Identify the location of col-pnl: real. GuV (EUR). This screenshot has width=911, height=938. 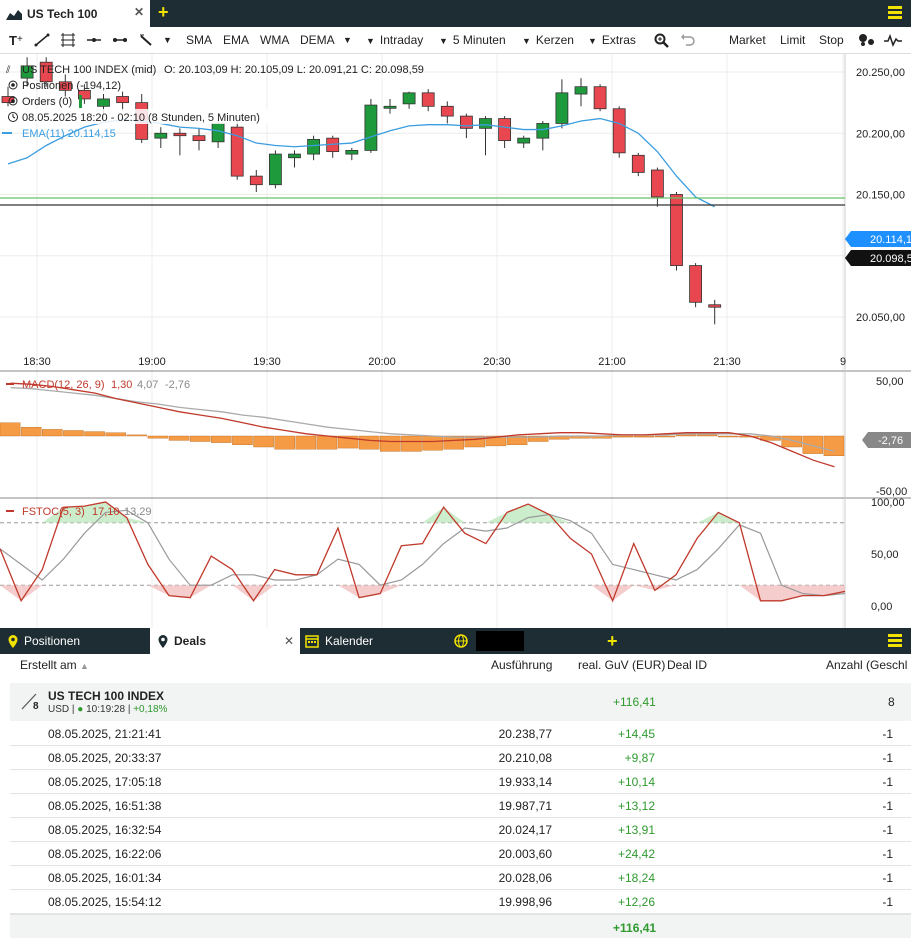
(622, 665).